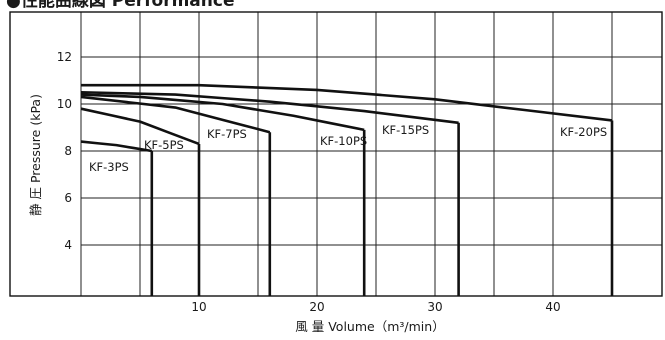 Image resolution: width=665 pixels, height=340 pixels. I want to click on series-curve-kf-10ps, so click(222, 112).